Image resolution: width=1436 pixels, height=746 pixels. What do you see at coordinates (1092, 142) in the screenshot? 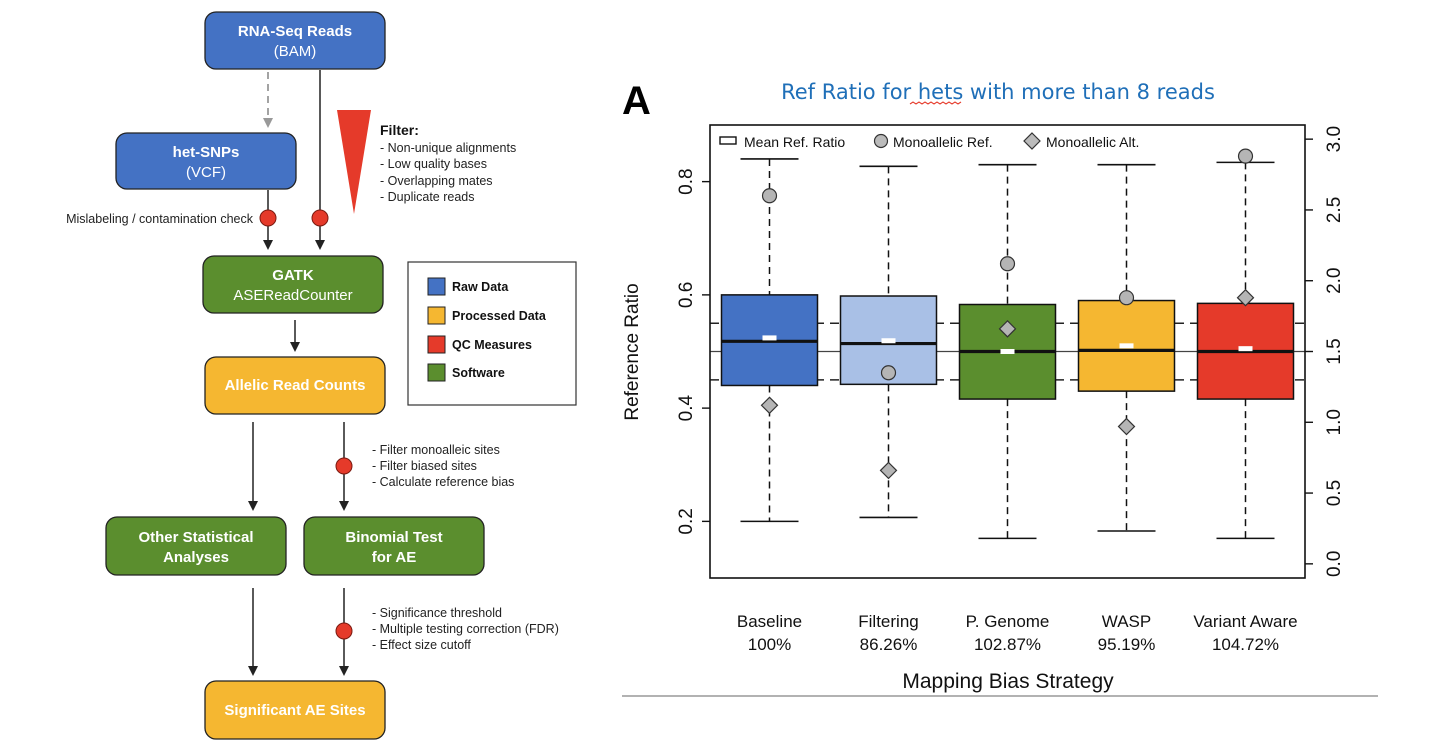
I see `legend-monoalt-label: Monoallelic Alt.` at bounding box center [1092, 142].